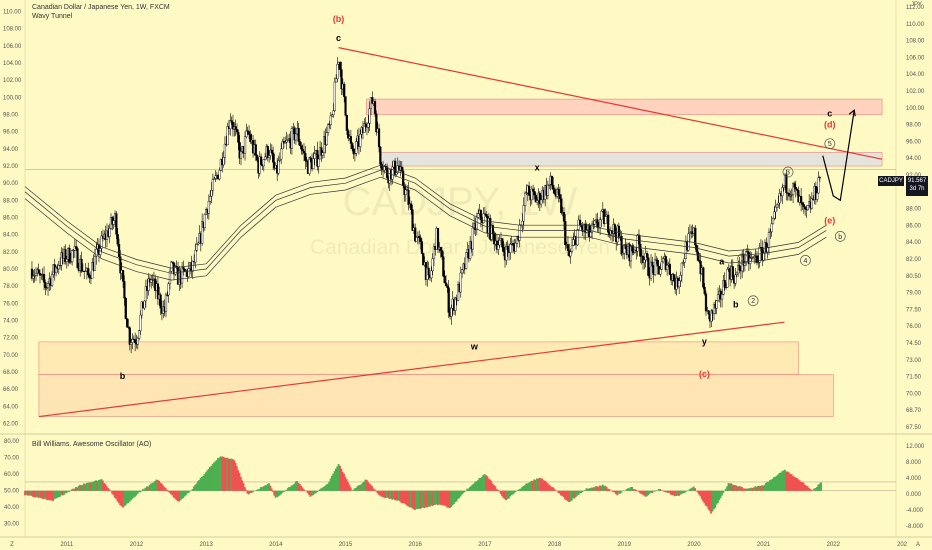 This screenshot has width=932, height=550. What do you see at coordinates (555, 545) in the screenshot?
I see `time-axis-tick: 2018` at bounding box center [555, 545].